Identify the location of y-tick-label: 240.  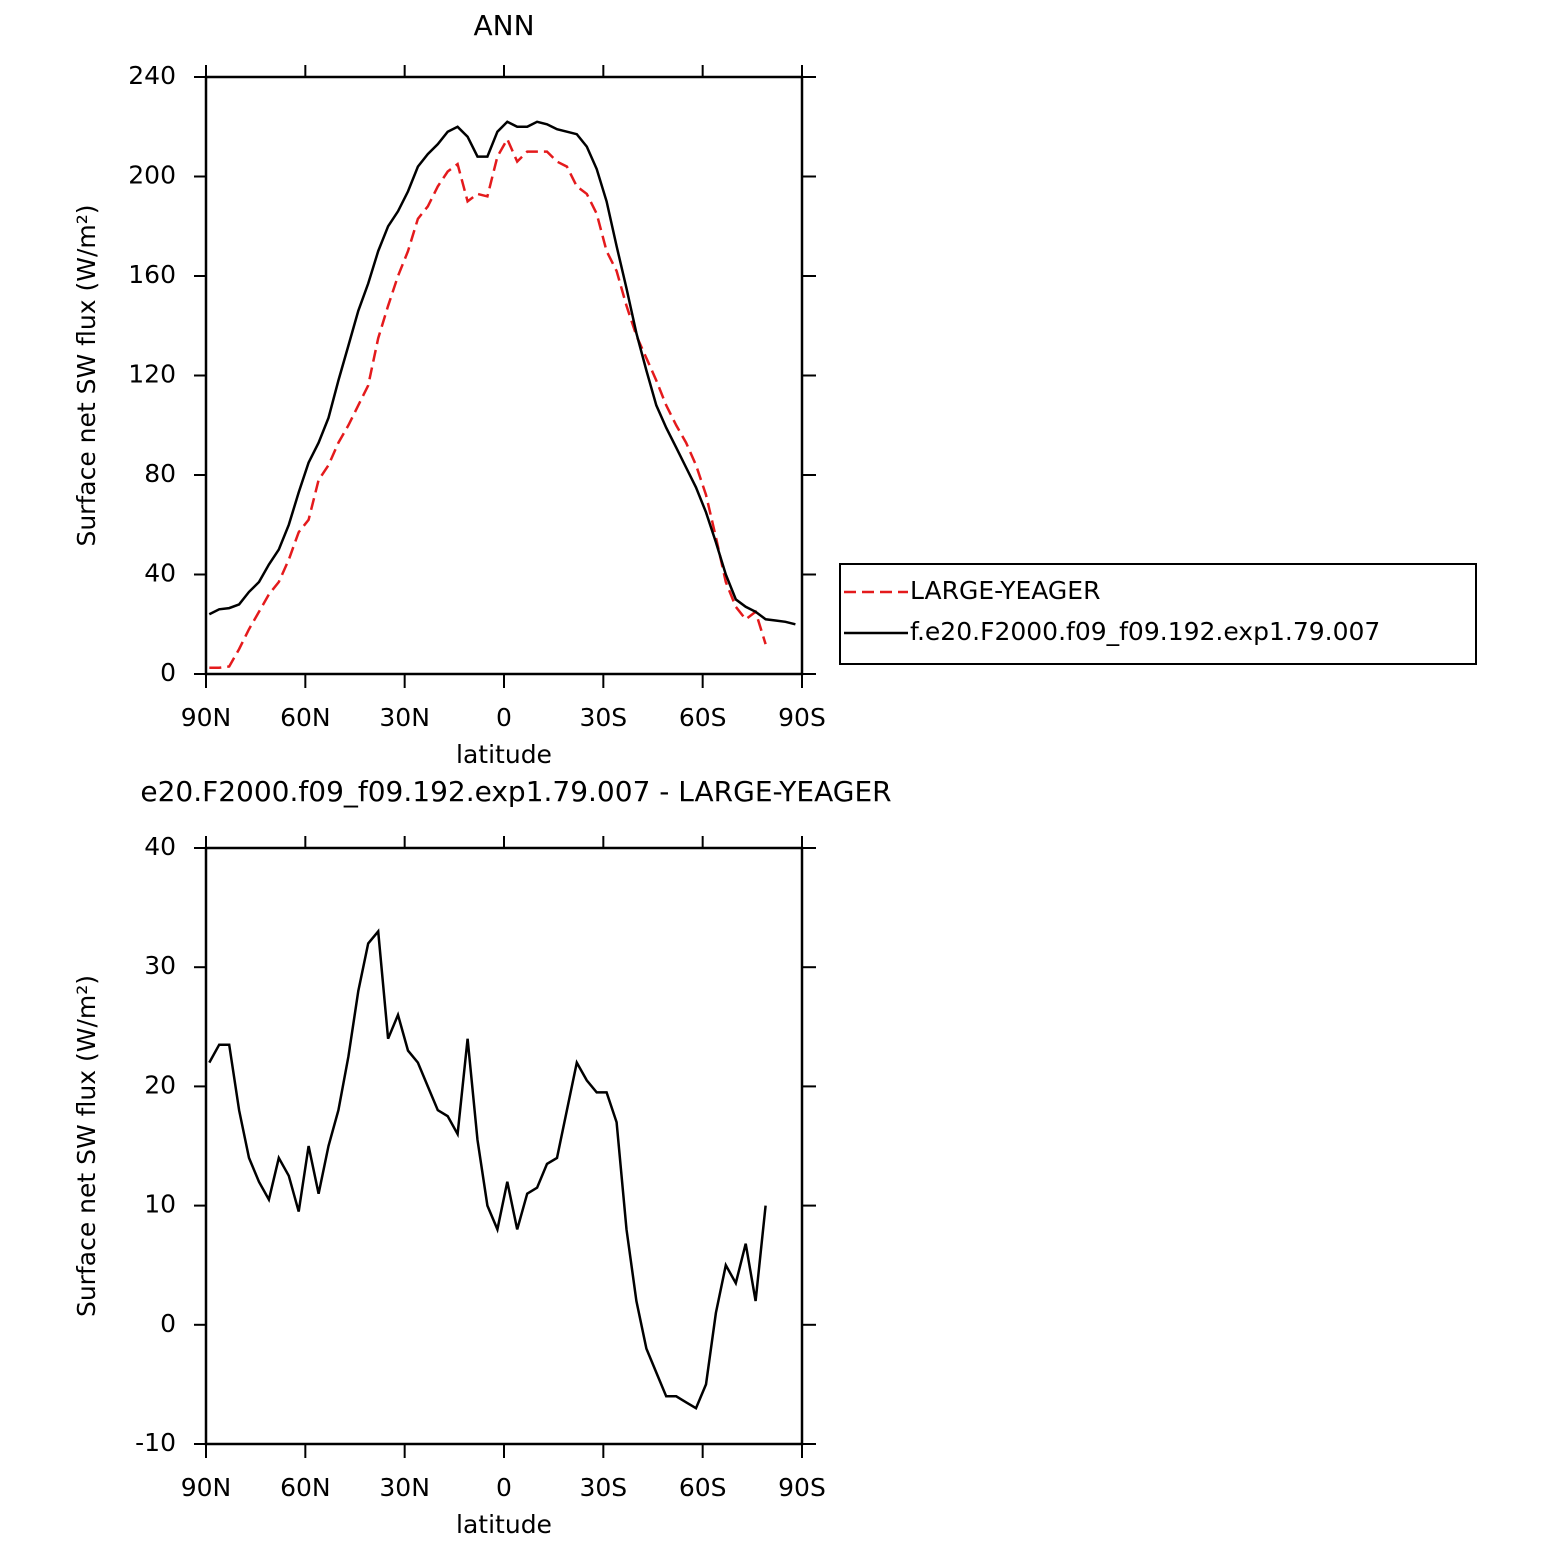
(152, 75).